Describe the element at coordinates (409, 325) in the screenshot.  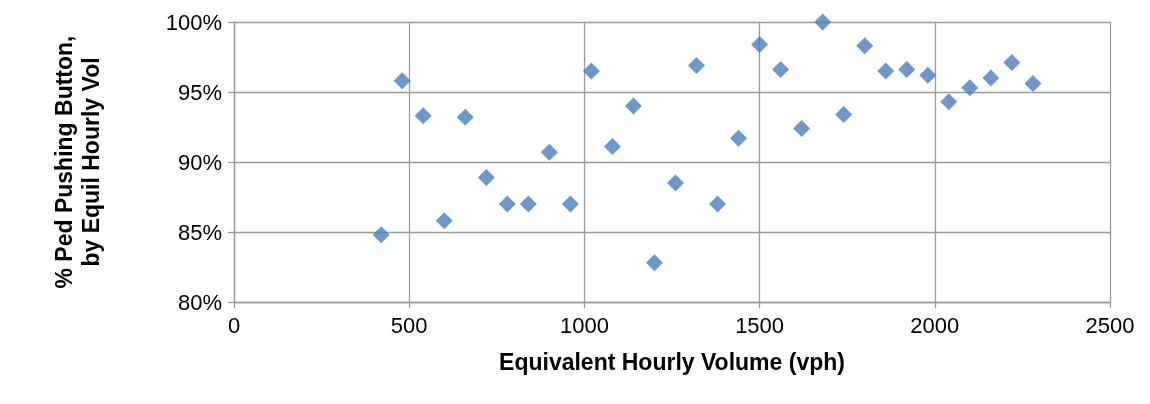
I see `x-tick-label: 500` at that location.